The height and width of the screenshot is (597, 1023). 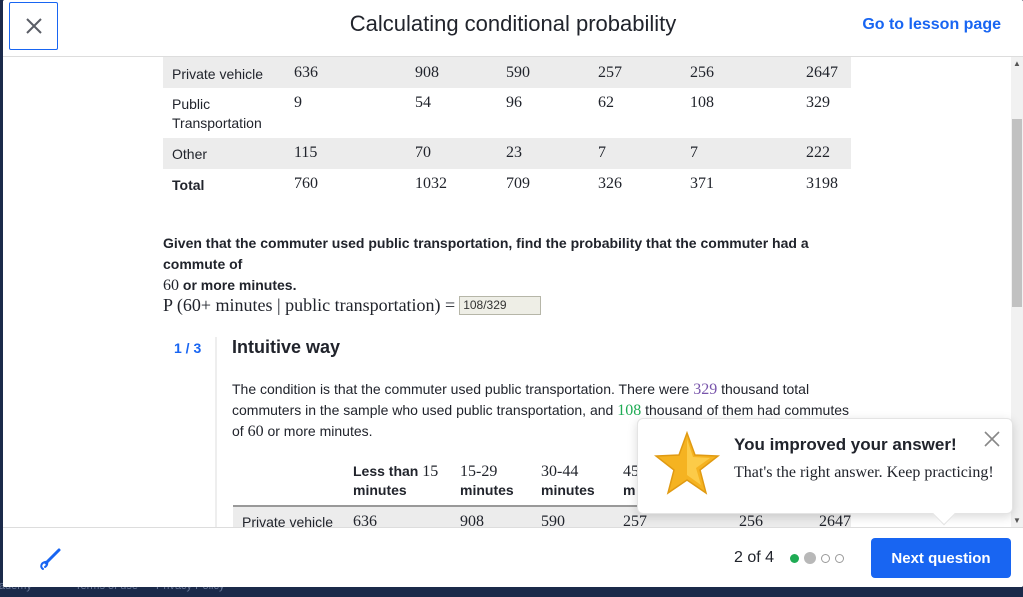 I want to click on table-cell: 115, so click(x=306, y=152).